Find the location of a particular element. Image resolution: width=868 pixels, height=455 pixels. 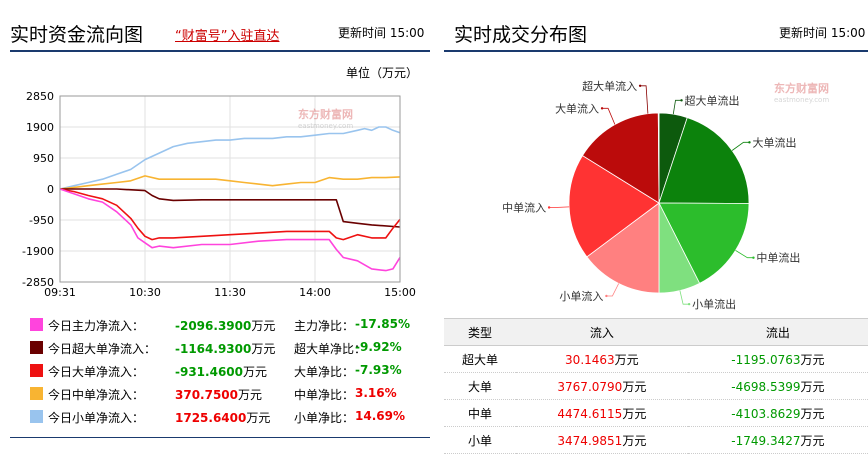

legend-ratio-name: 中单净比： is located at coordinates (324, 395).